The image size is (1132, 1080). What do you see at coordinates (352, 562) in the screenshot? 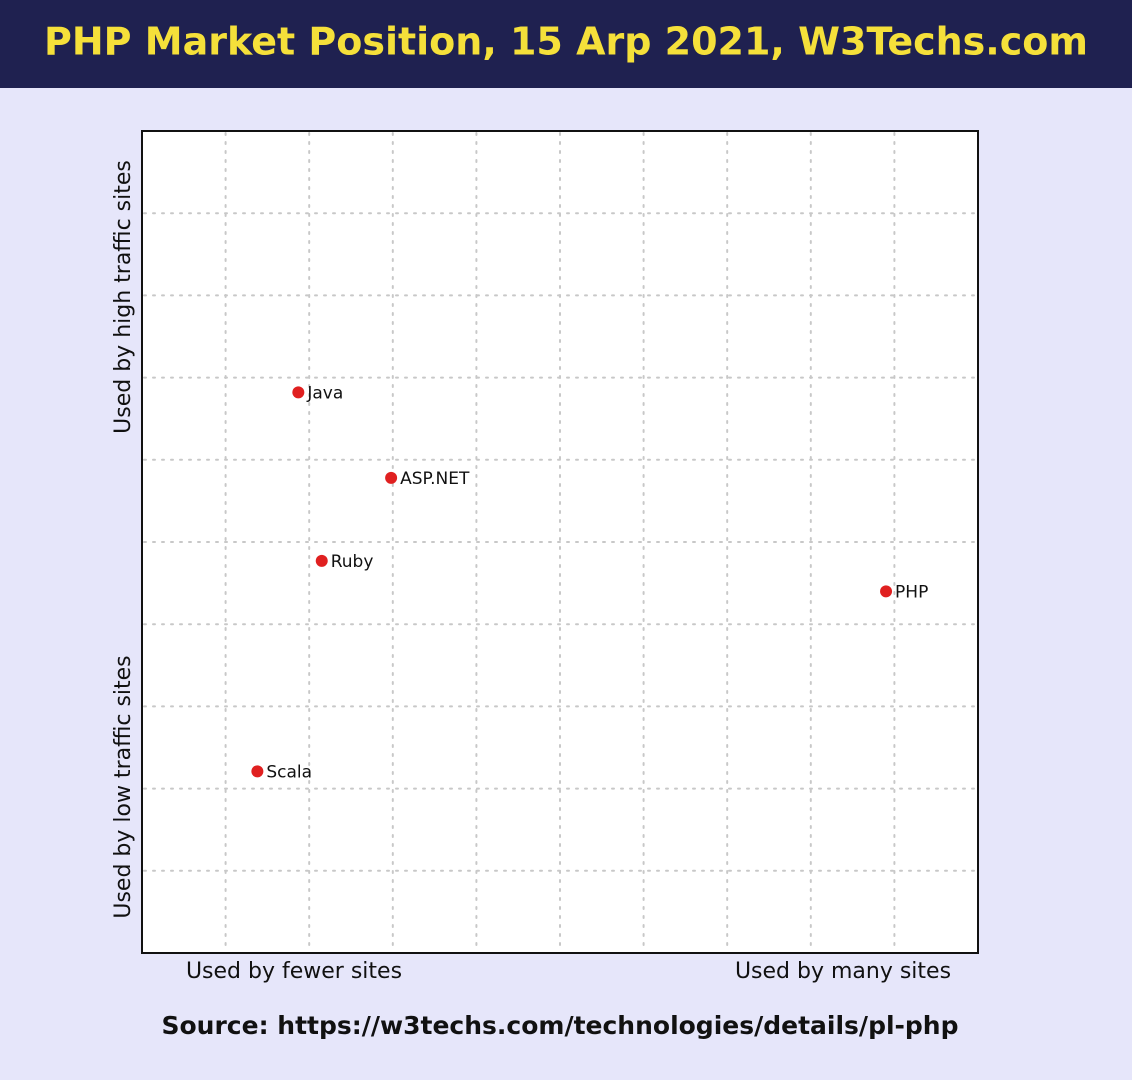
I see `point-label: Ruby` at bounding box center [352, 562].